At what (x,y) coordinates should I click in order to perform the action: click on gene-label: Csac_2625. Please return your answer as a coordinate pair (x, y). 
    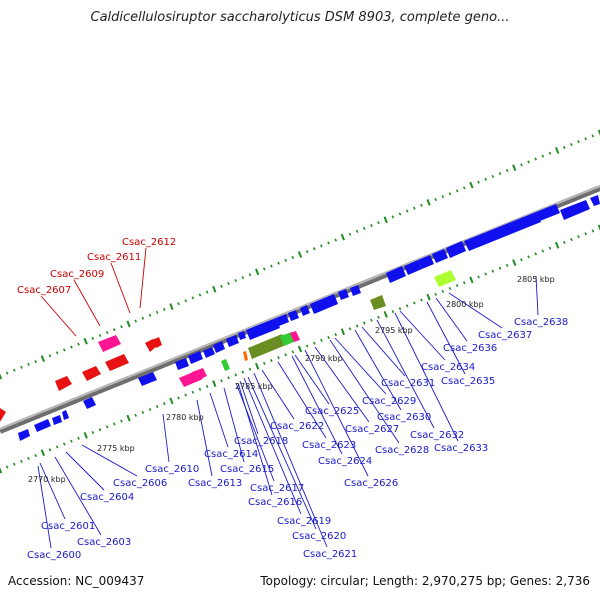
    Looking at the image, I should click on (332, 411).